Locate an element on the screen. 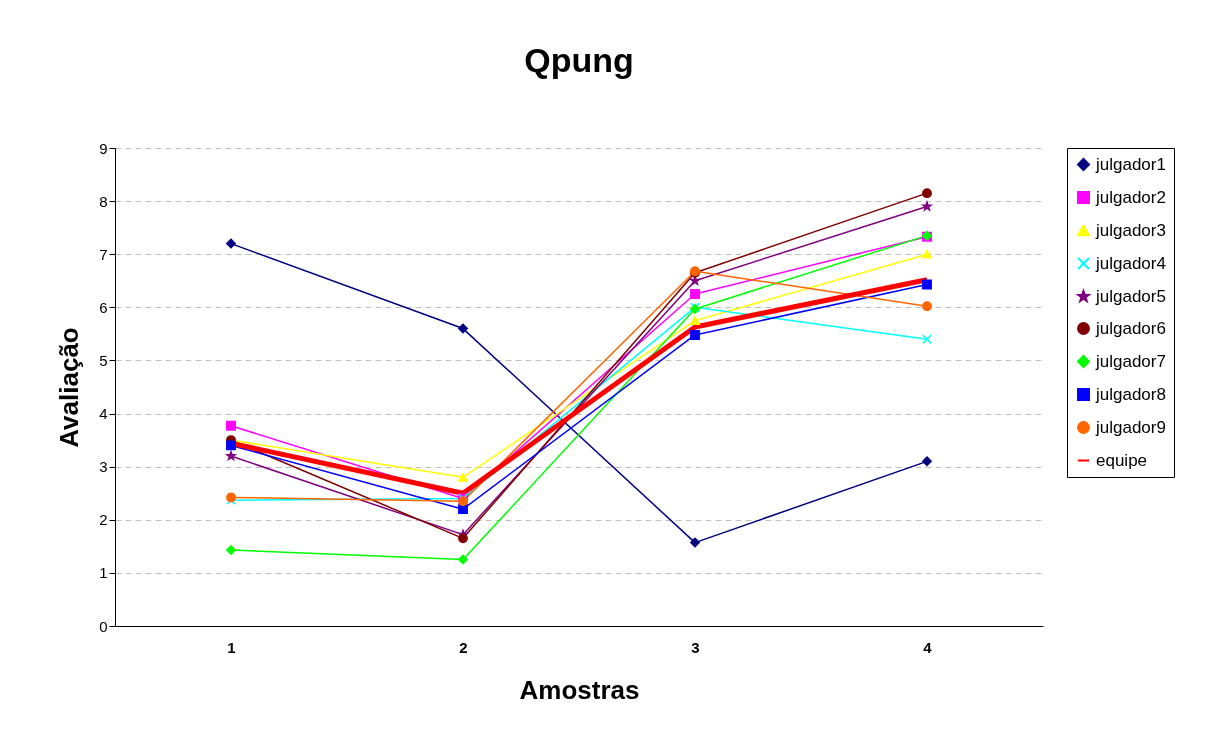 The height and width of the screenshot is (746, 1216). y-tick-label: 8 is located at coordinates (103, 201).